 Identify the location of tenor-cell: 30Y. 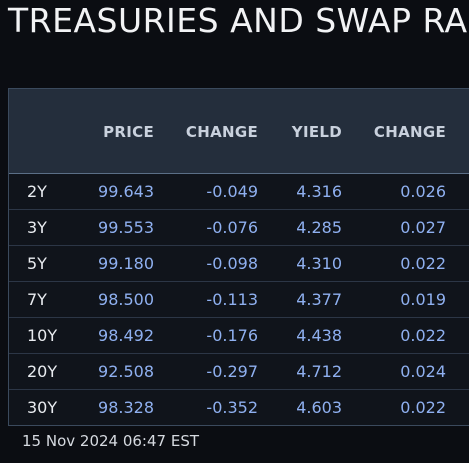
(42, 407).